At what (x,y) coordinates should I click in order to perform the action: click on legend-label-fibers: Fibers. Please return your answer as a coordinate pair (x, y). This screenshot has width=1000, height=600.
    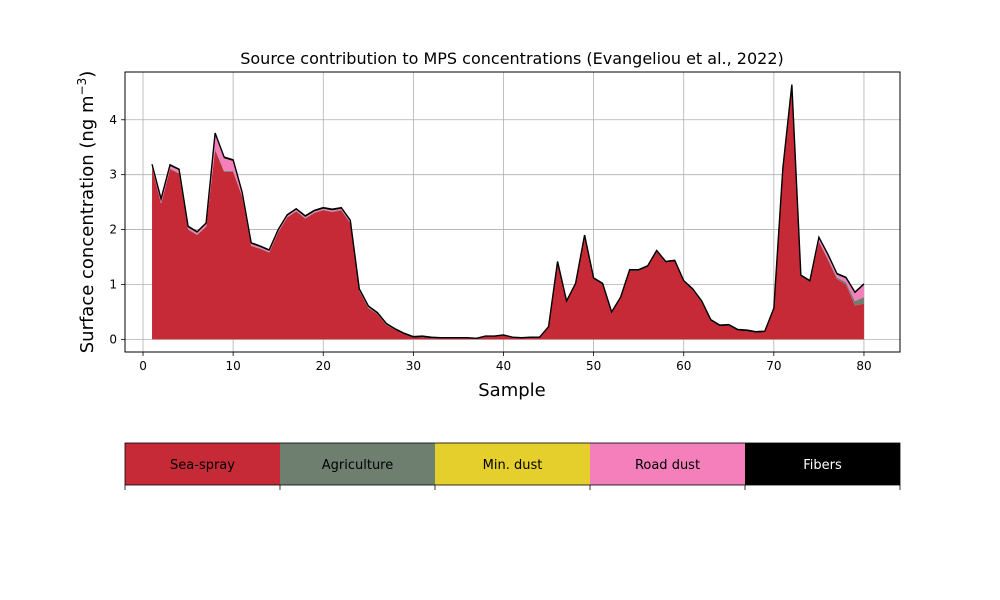
    Looking at the image, I should click on (822, 465).